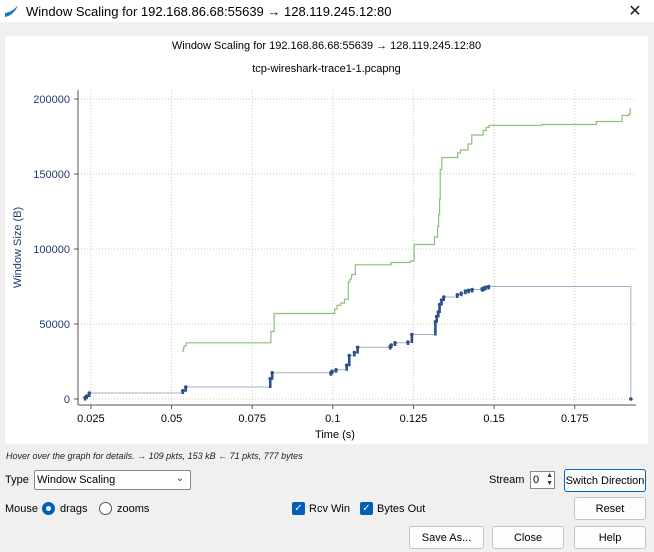 The height and width of the screenshot is (552, 654). I want to click on x-axis-label: Time (s), so click(335, 435).